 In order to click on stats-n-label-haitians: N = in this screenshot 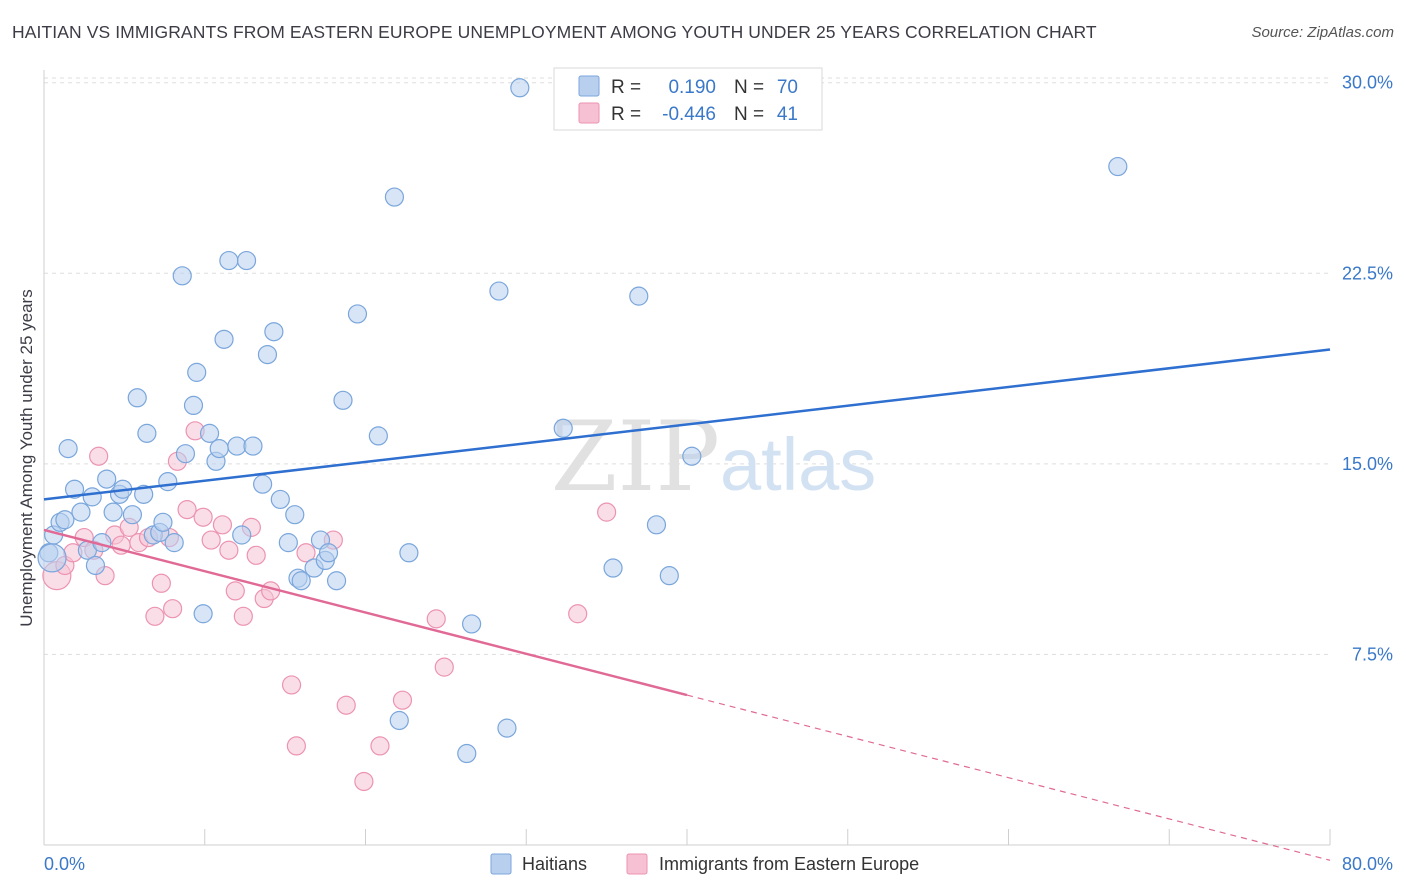, I will do `click(749, 87)`.